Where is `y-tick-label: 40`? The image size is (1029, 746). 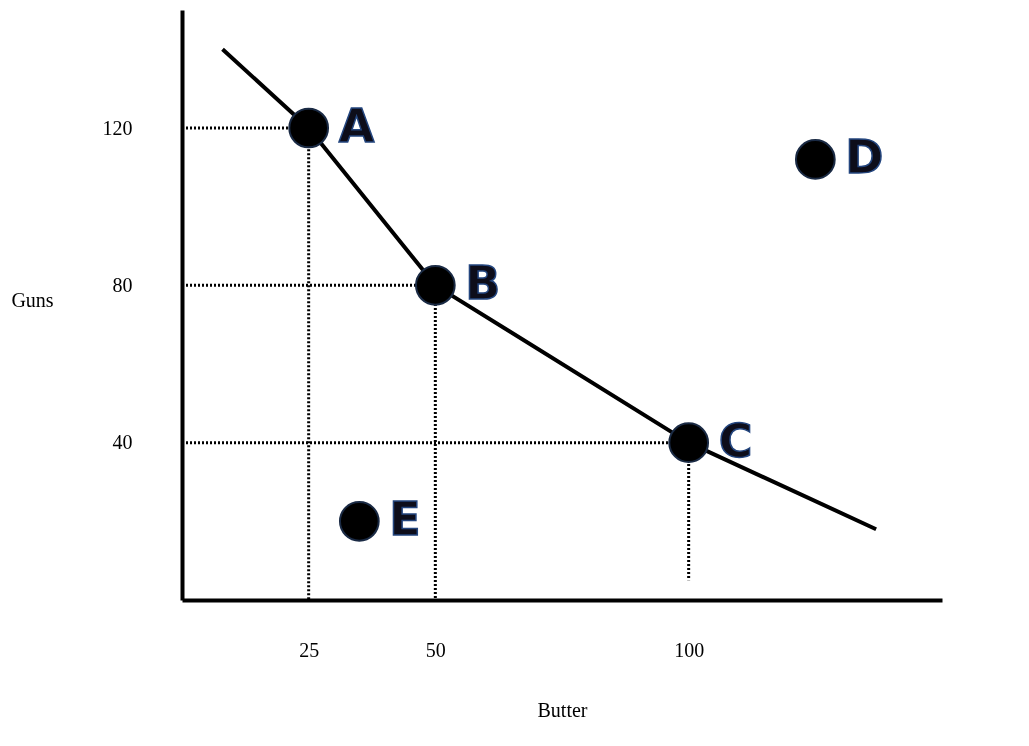
y-tick-label: 40 is located at coordinates (122, 442).